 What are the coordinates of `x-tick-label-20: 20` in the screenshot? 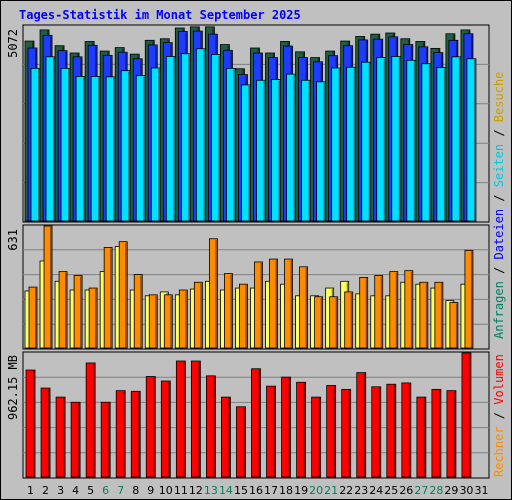 It's located at (316, 490).